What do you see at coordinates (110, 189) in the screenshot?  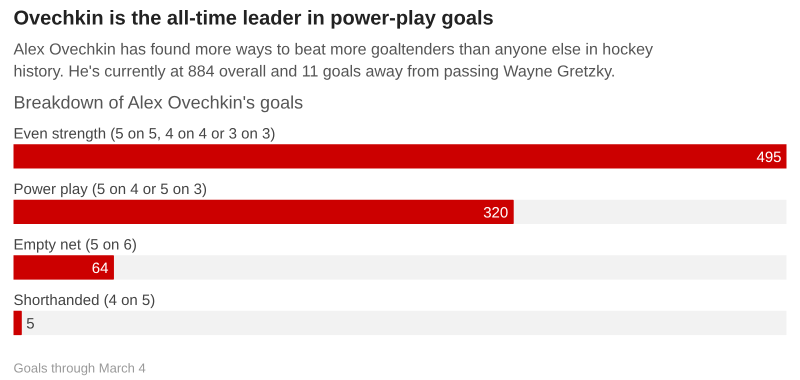 I see `y-tick-label: Power play (5 on 4 or 5 on 3)` at bounding box center [110, 189].